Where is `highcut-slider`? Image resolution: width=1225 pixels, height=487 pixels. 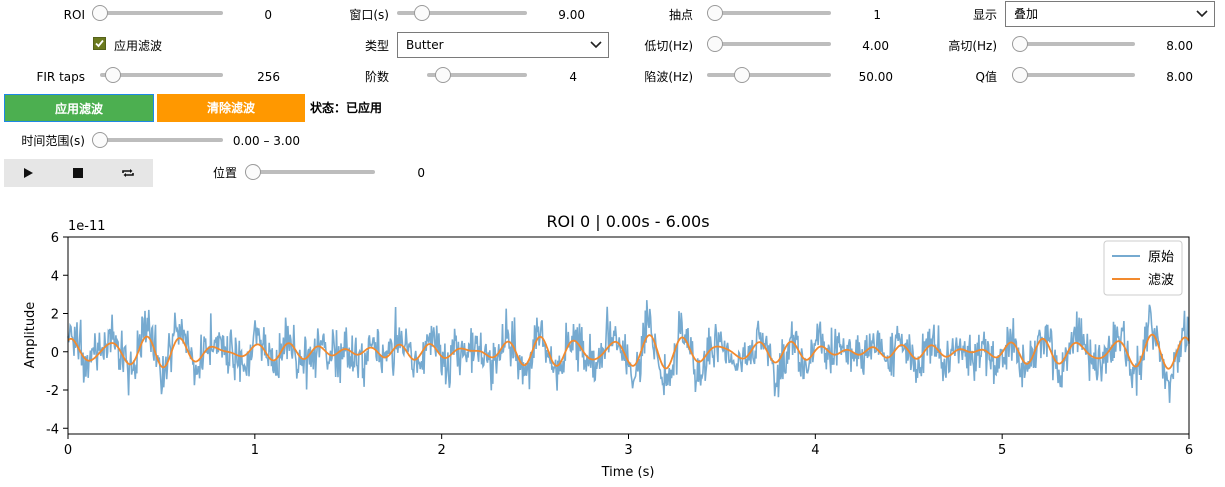
highcut-slider is located at coordinates (1073, 44).